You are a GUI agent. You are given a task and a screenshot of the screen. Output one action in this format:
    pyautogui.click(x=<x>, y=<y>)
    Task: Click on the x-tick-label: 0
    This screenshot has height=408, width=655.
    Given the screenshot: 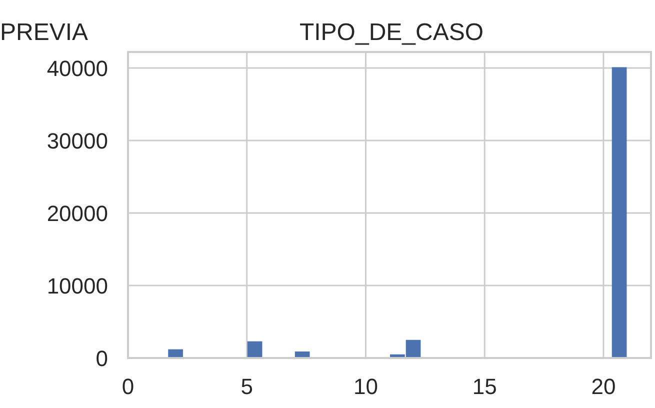 What is the action you would take?
    pyautogui.click(x=128, y=386)
    